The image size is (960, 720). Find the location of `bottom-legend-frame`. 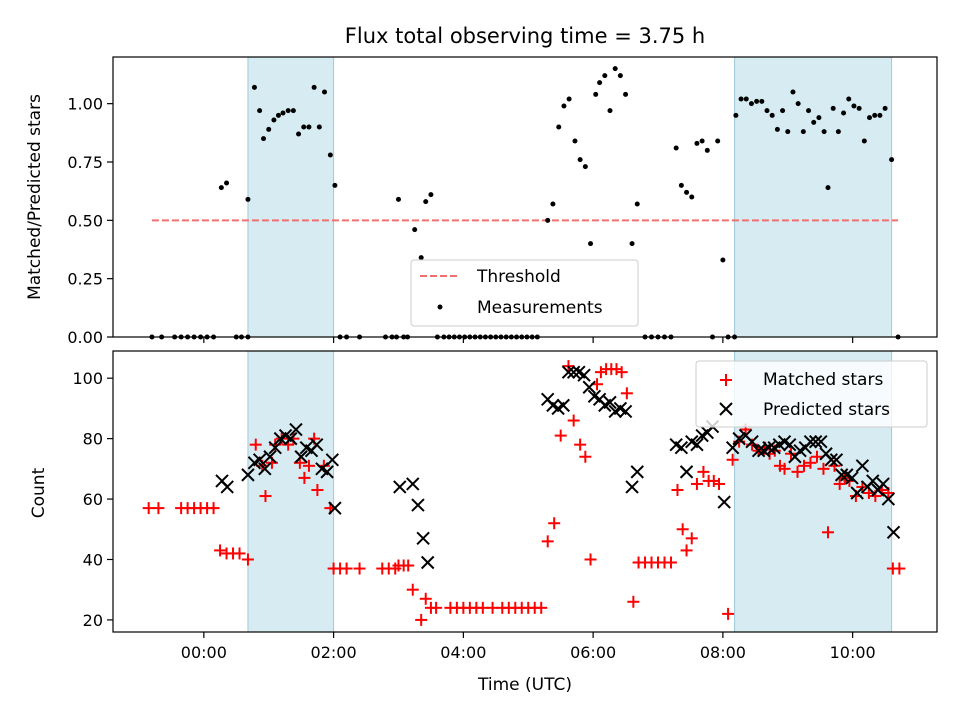

bottom-legend-frame is located at coordinates (811, 394).